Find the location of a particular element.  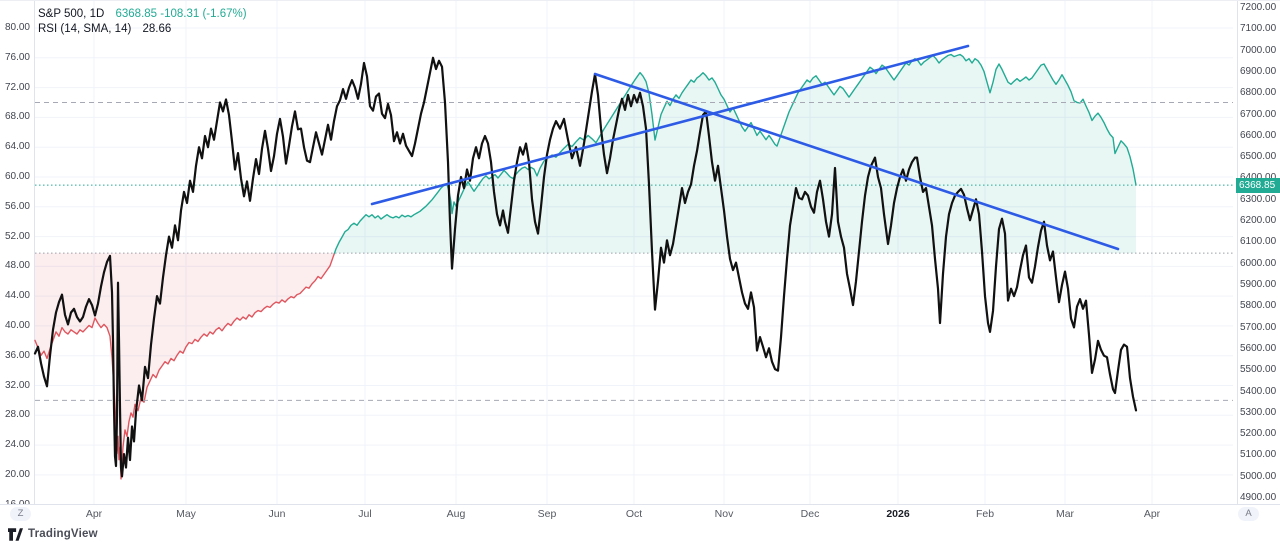

time-tick-label: Sep is located at coordinates (547, 514).